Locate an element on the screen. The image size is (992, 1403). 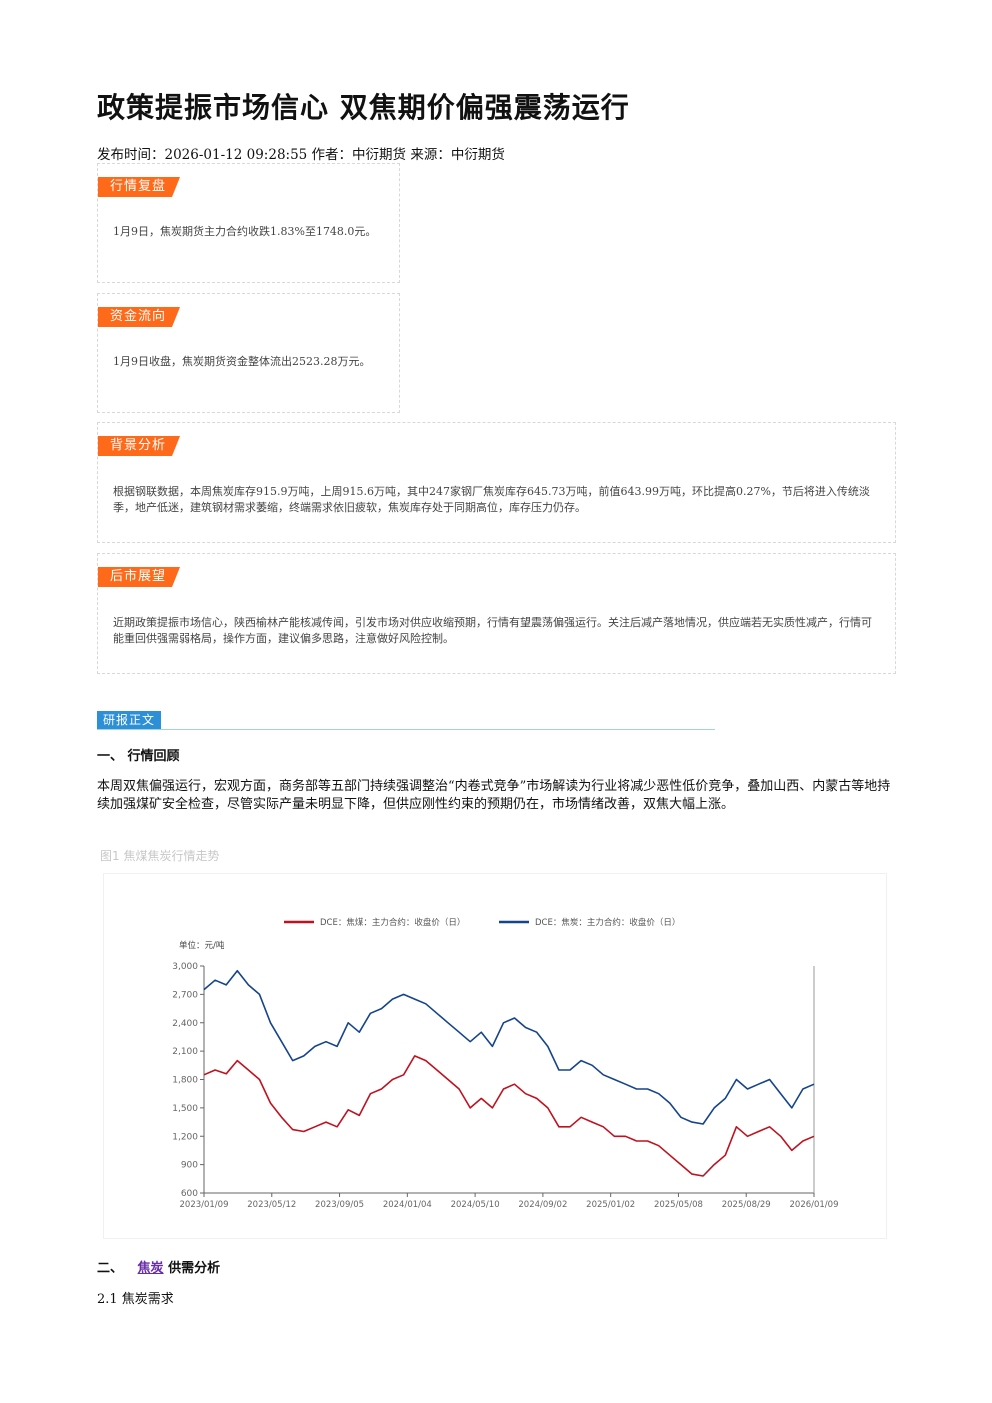
legend-label-0: DCE：焦煤：主力合约：收盘价（日） is located at coordinates (392, 922).